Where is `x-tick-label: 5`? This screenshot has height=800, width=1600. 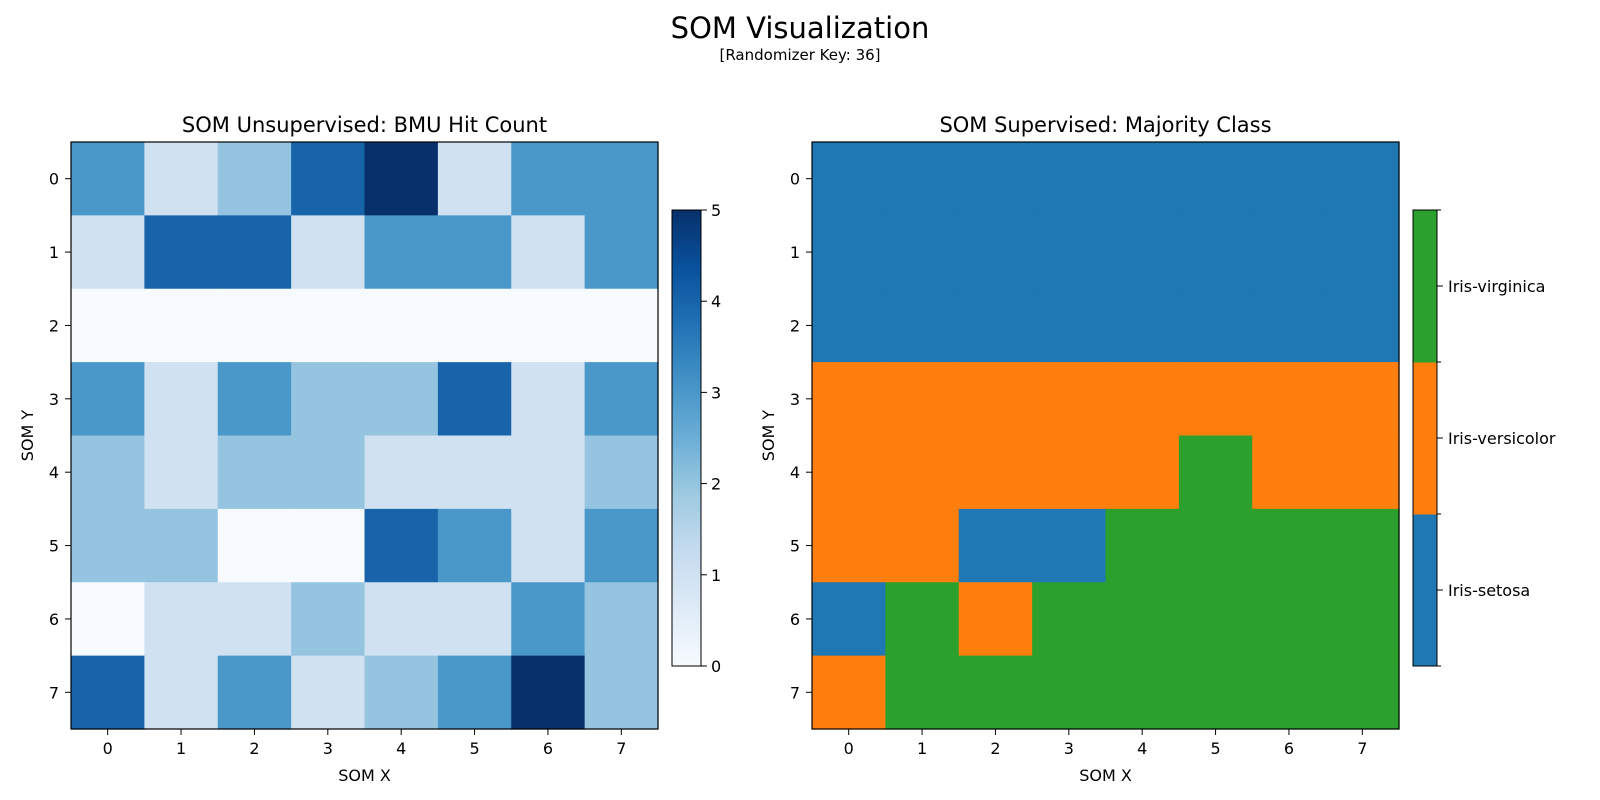 x-tick-label: 5 is located at coordinates (474, 748).